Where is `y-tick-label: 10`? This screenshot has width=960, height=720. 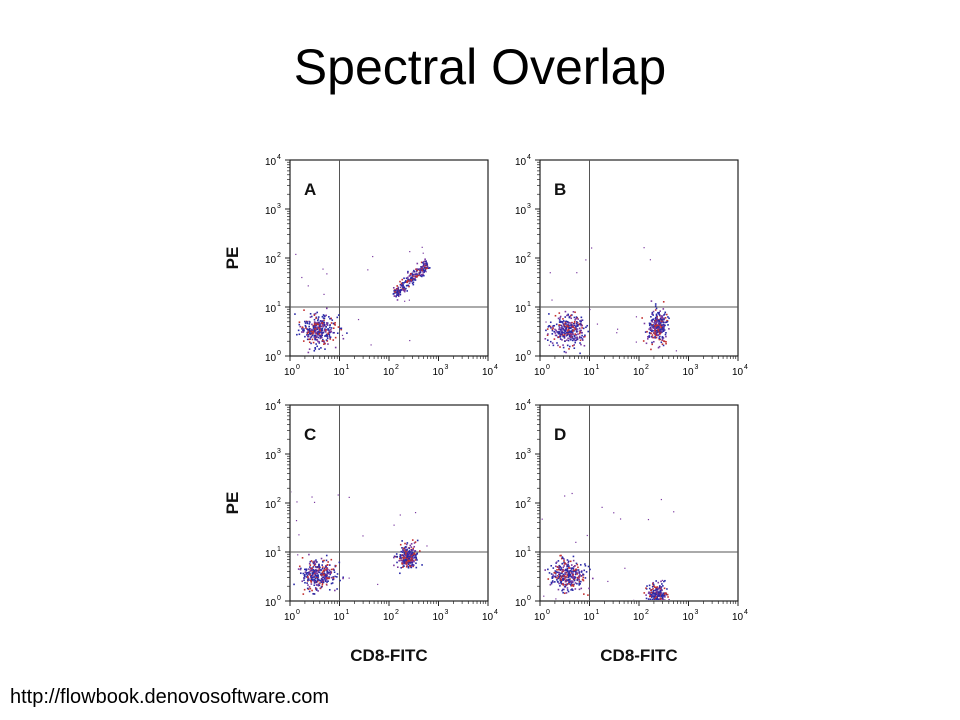
y-tick-label: 10 is located at coordinates (521, 358).